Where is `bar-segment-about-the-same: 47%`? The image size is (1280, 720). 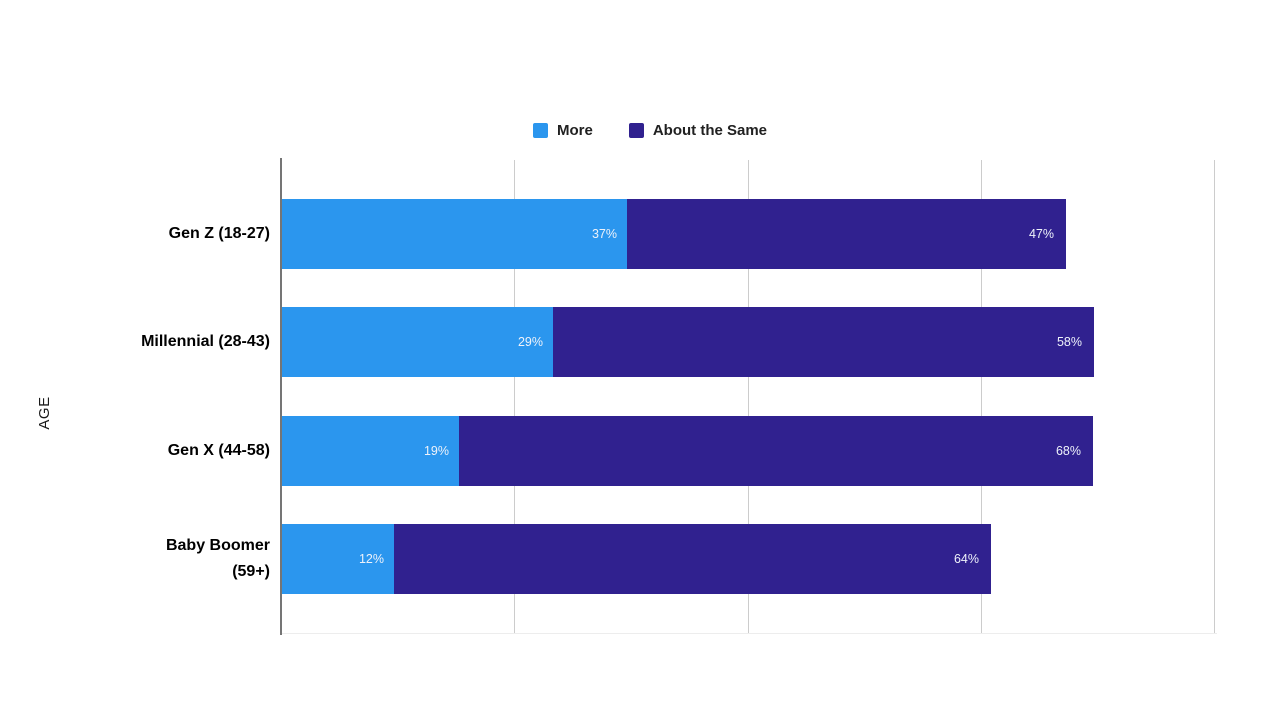 bar-segment-about-the-same: 47% is located at coordinates (846, 234).